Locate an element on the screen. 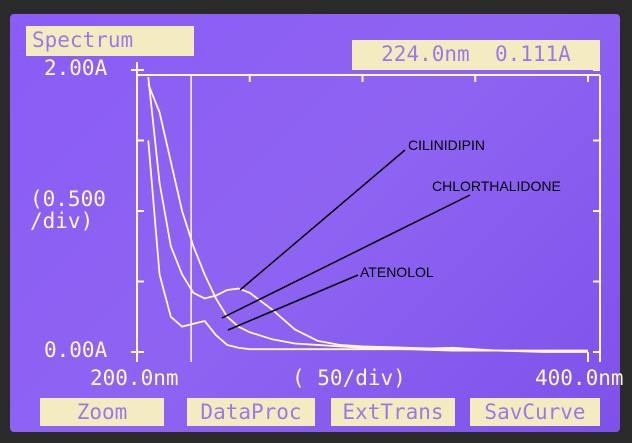  button: ExtTrans is located at coordinates (393, 412).